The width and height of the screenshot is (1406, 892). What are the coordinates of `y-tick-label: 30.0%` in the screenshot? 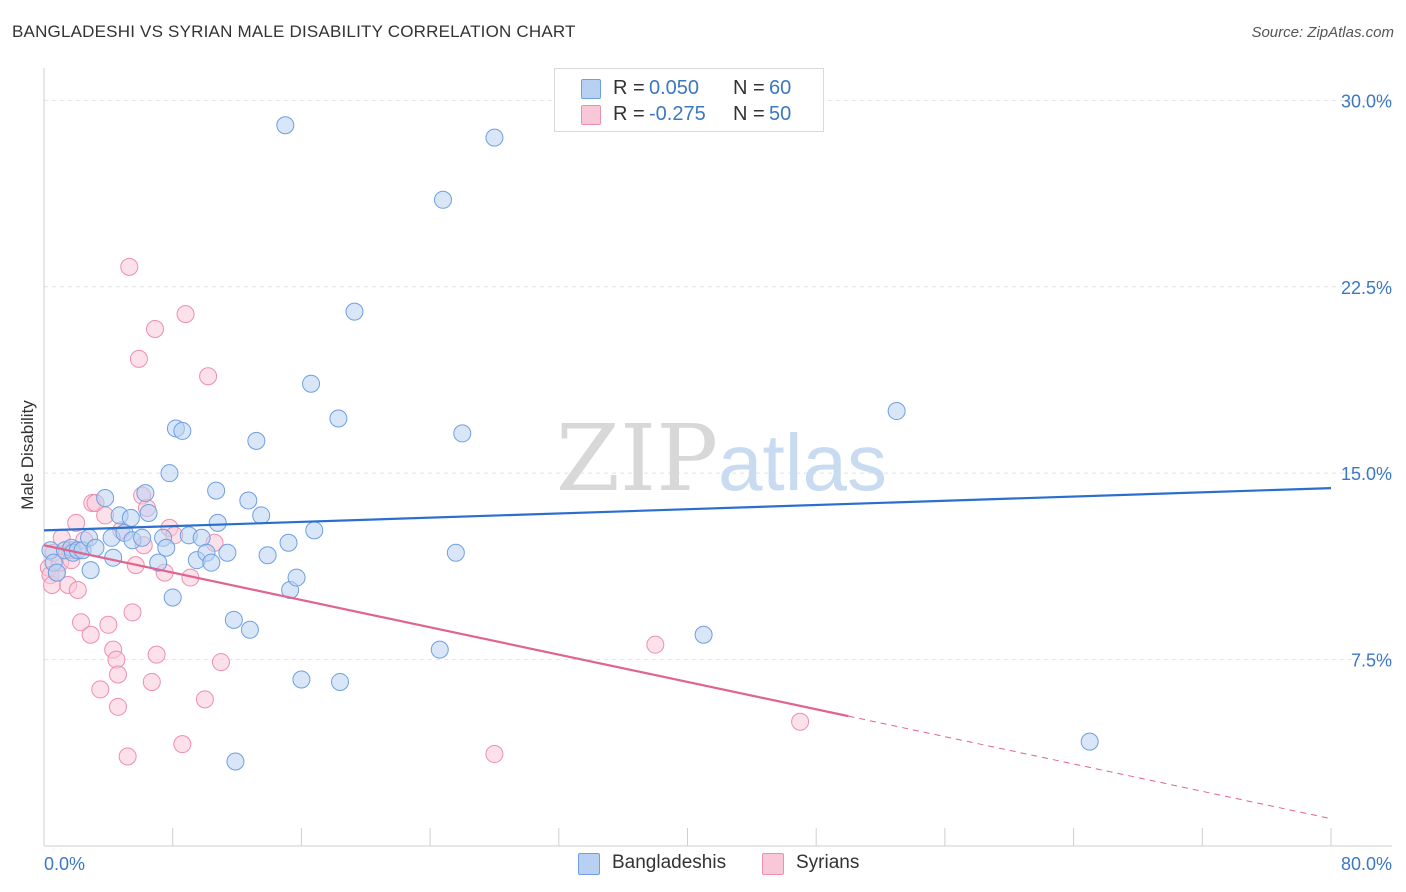 It's located at (1366, 101).